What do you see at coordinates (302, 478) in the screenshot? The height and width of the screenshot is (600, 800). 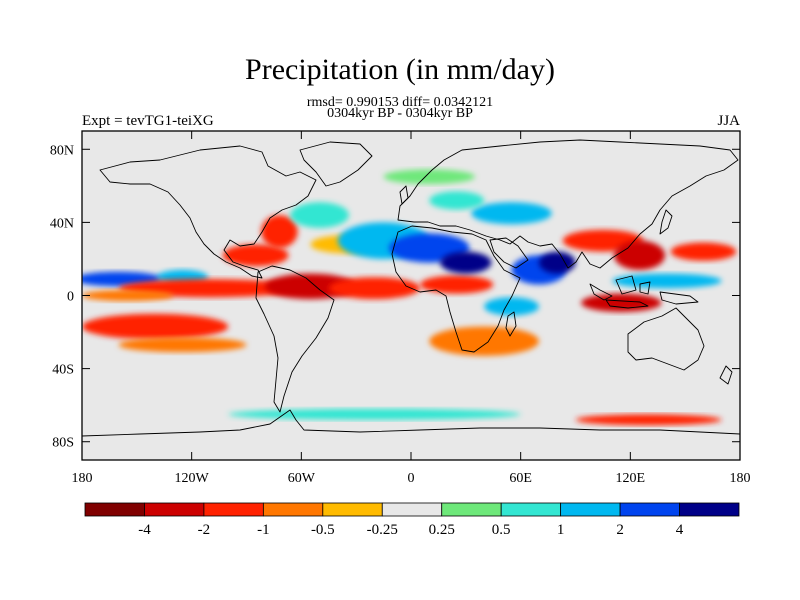 I see `x-tick-label: 60W` at bounding box center [302, 478].